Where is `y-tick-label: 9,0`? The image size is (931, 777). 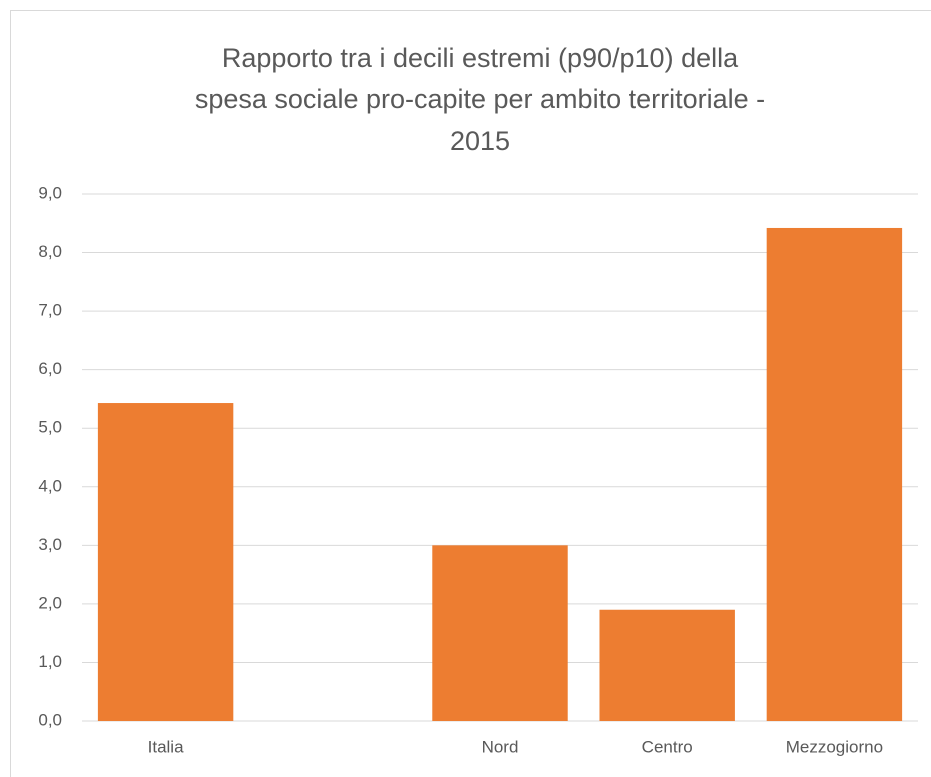 y-tick-label: 9,0 is located at coordinates (50, 192).